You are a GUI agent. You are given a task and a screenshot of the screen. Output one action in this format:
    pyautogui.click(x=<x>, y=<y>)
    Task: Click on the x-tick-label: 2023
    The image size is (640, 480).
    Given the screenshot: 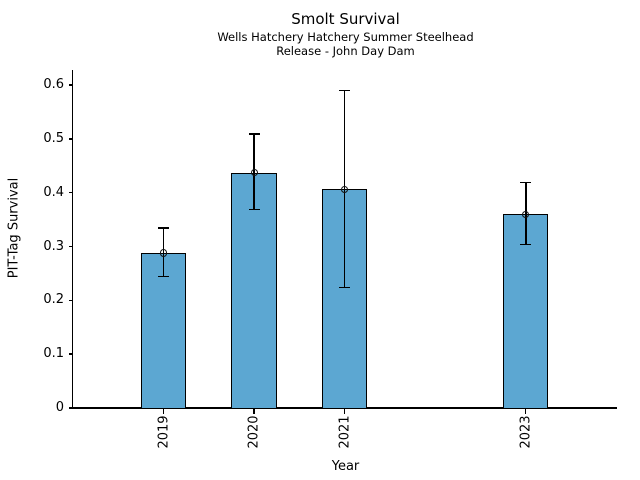 What is the action you would take?
    pyautogui.click(x=526, y=432)
    